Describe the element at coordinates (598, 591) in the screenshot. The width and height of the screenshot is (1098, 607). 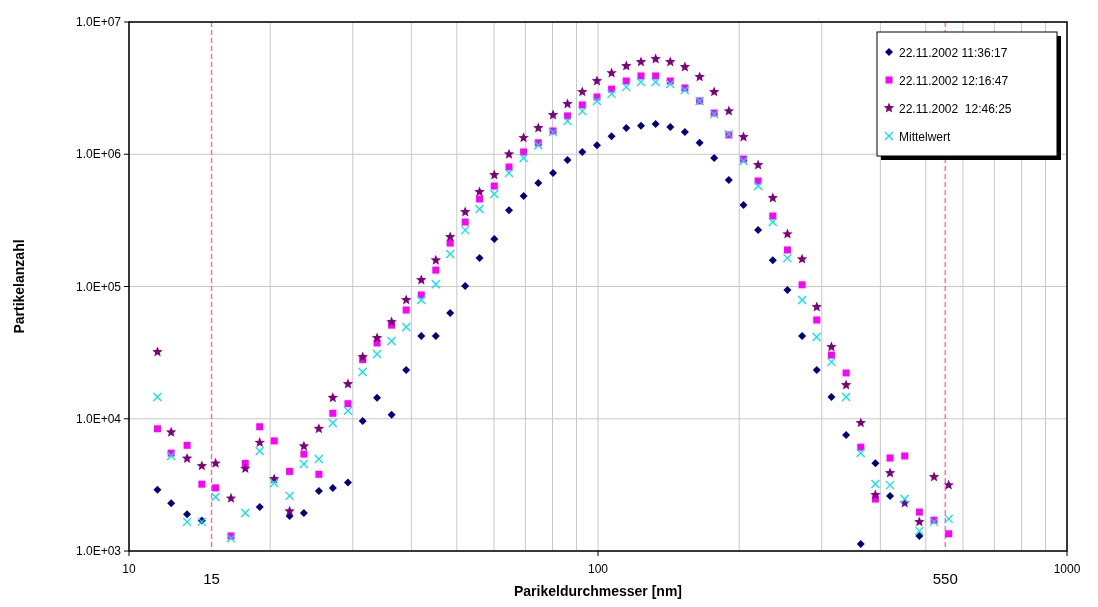
I see `x-axis-title: Parikeldurchmesser [nm]` at that location.